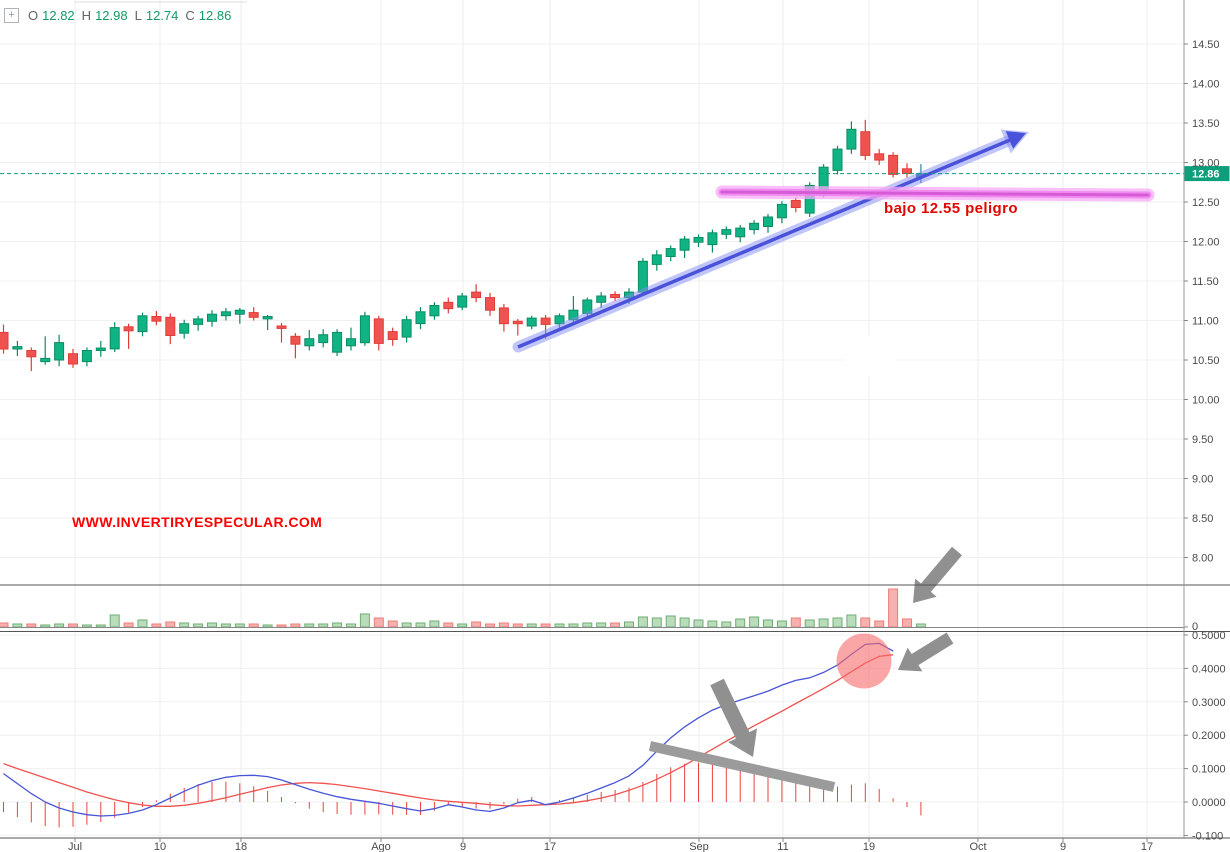 The image size is (1230, 852). Describe the element at coordinates (156, 15) in the screenshot. I see `ohlc-low: L 12.74` at that location.